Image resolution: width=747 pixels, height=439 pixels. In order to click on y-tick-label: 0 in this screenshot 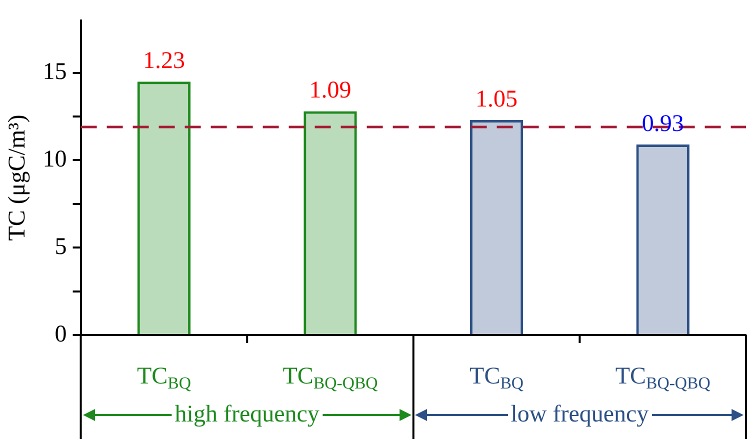, I will do `click(60, 334)`.